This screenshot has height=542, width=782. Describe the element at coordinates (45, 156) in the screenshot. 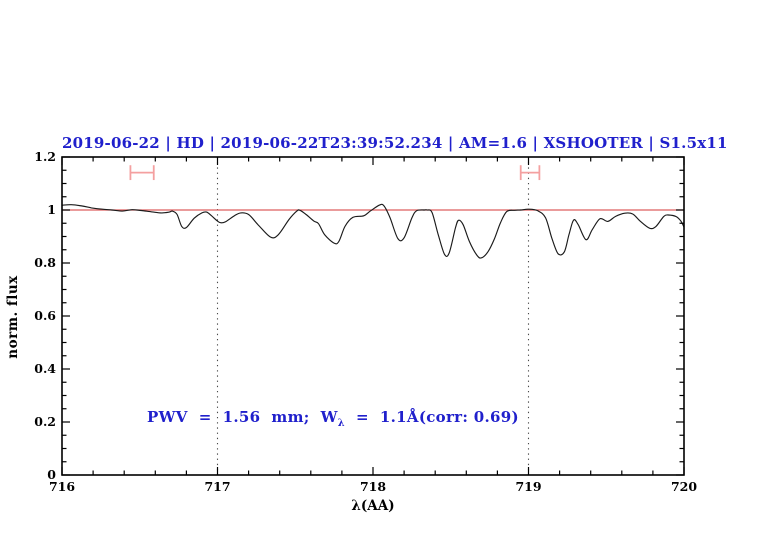

I see `y-tick-label: 1.2` at that location.